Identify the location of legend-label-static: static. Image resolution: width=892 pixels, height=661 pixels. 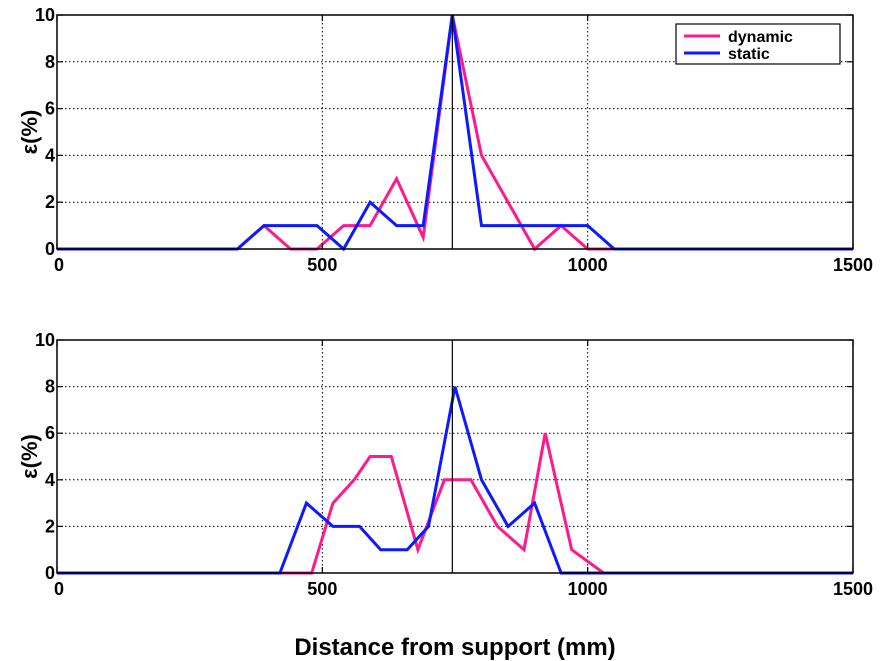
(749, 54).